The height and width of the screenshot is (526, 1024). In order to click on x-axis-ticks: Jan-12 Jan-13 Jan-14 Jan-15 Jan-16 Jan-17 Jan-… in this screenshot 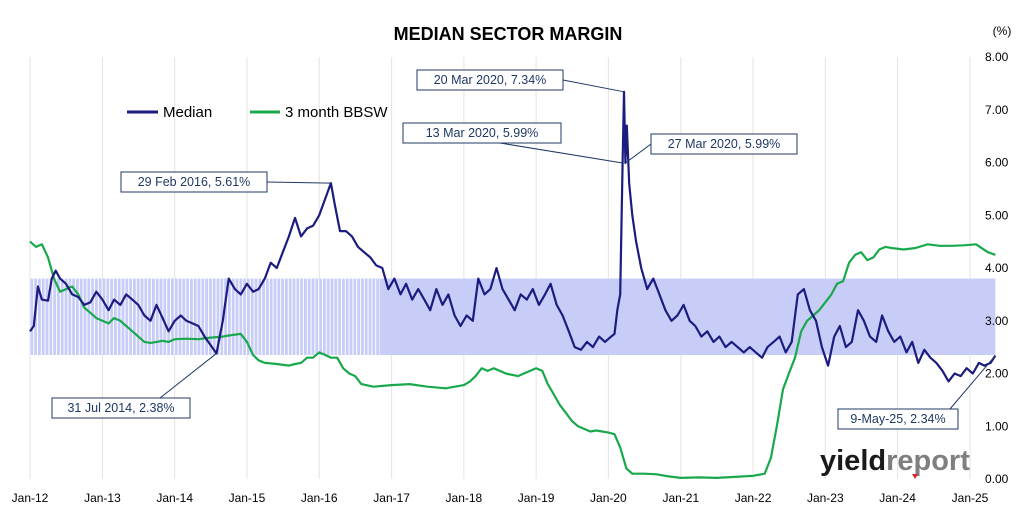, I will do `click(500, 498)`.